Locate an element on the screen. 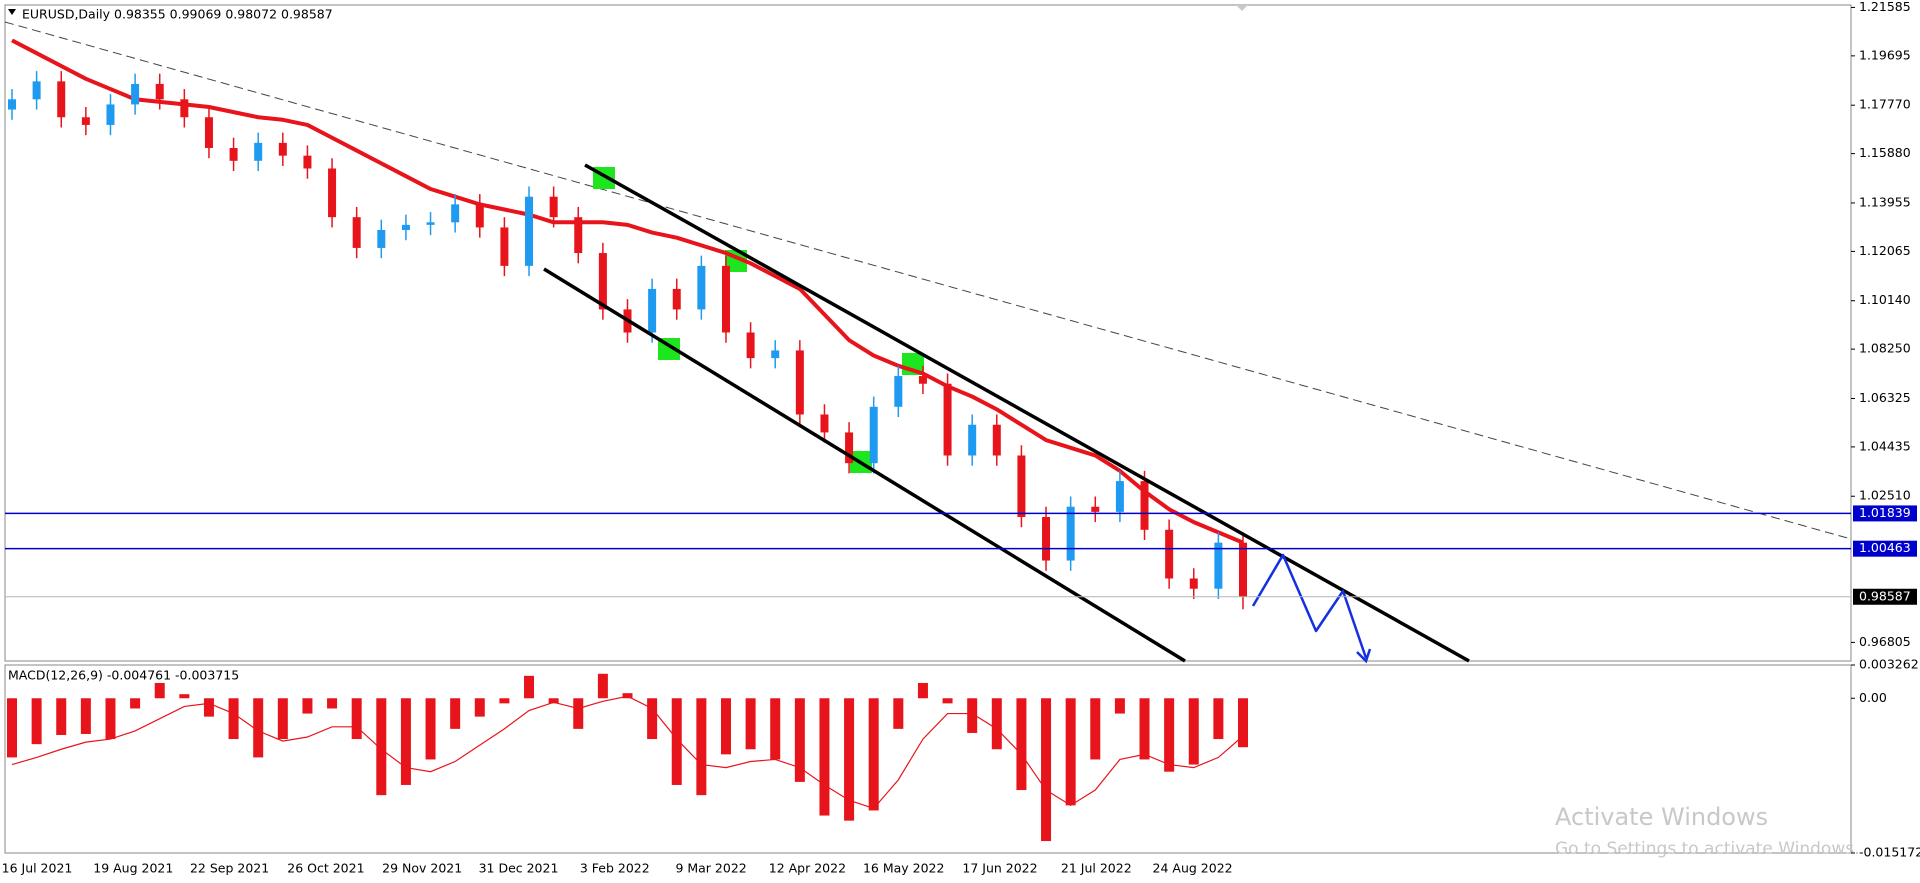  x-tick-label: 3 Feb 2022 is located at coordinates (615, 868).